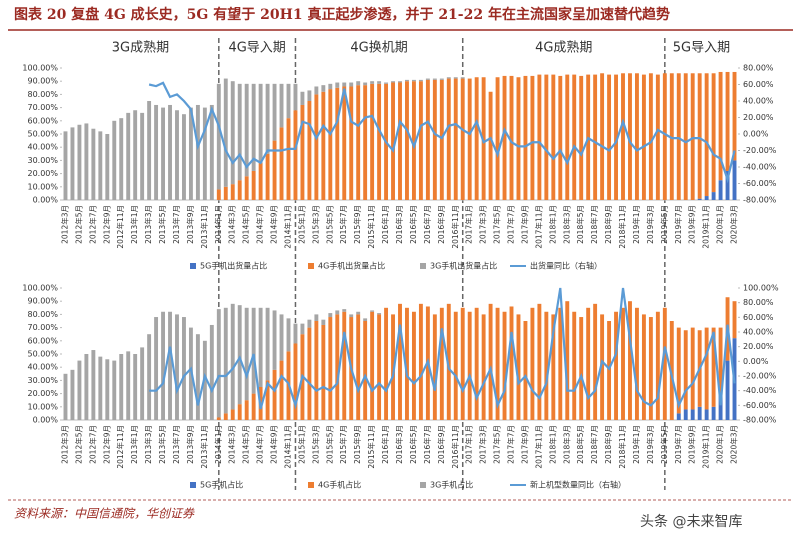 The image size is (801, 552). I want to click on y2-tick-label: 40.00%, so click(758, 332).